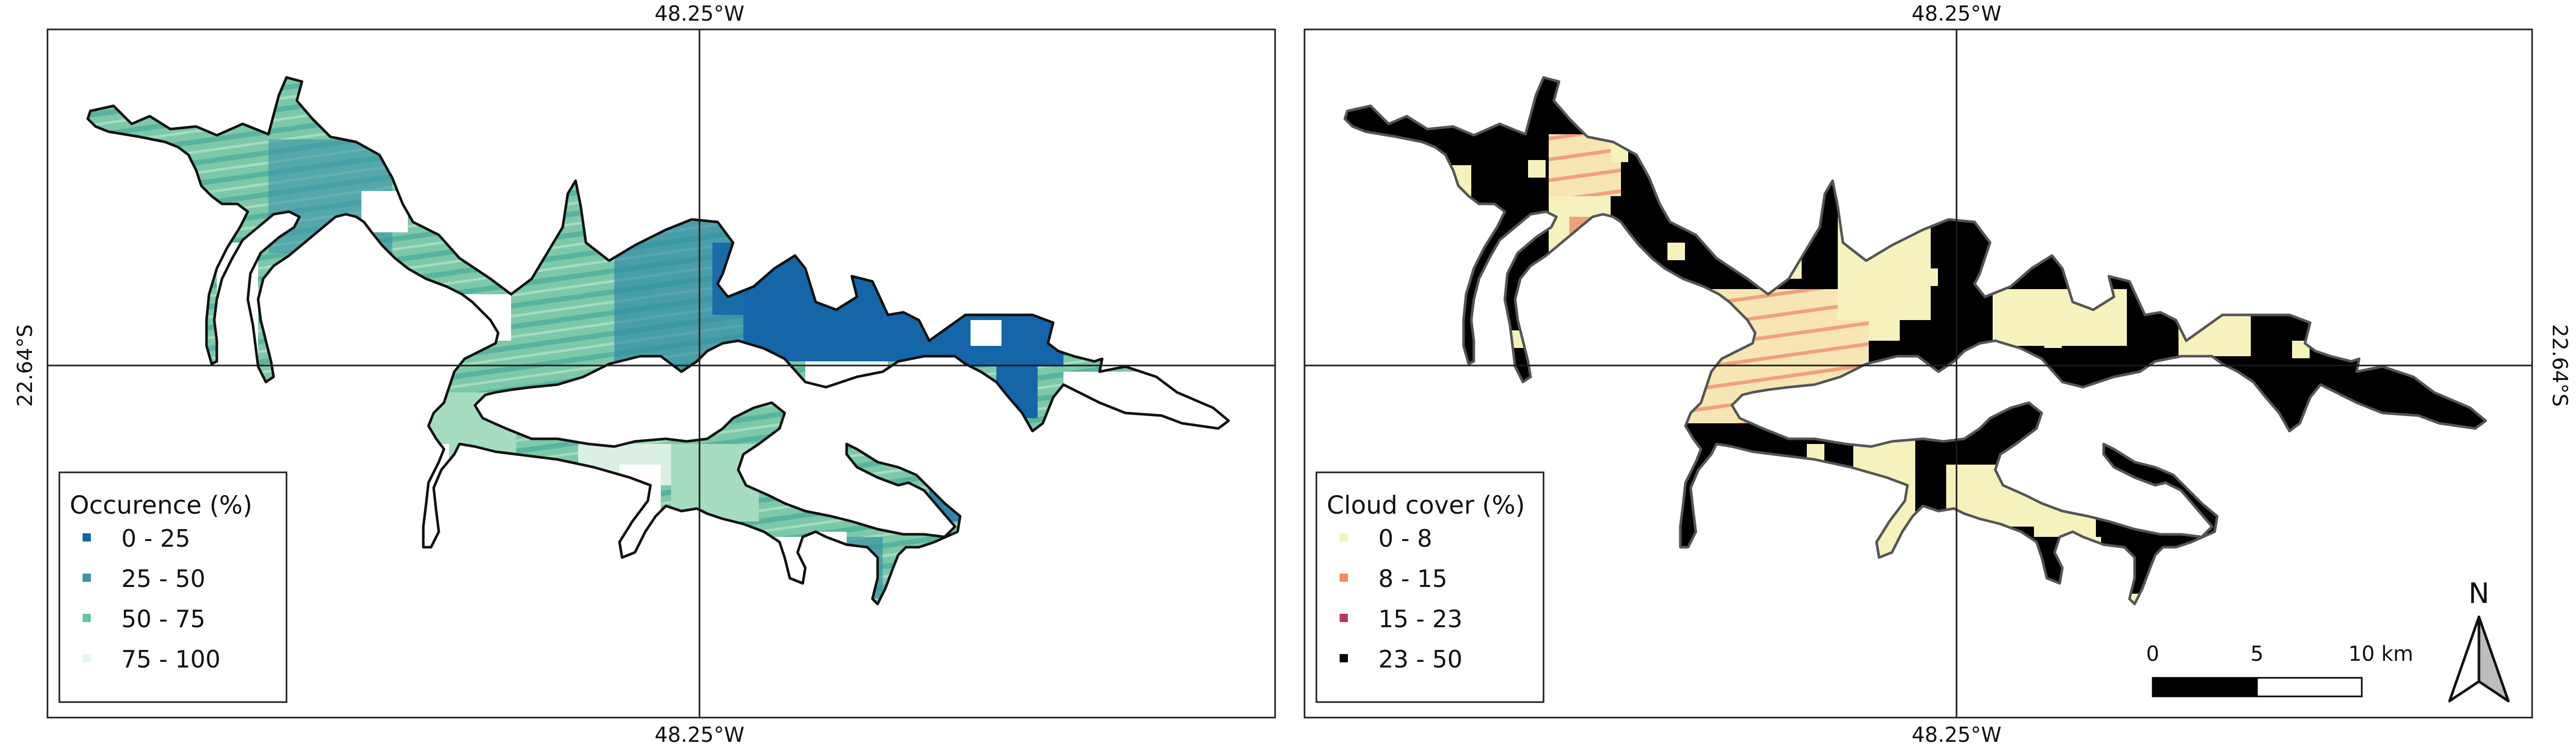 This screenshot has width=2576, height=747. I want to click on legend-label-0: 0 - 8, so click(1405, 538).